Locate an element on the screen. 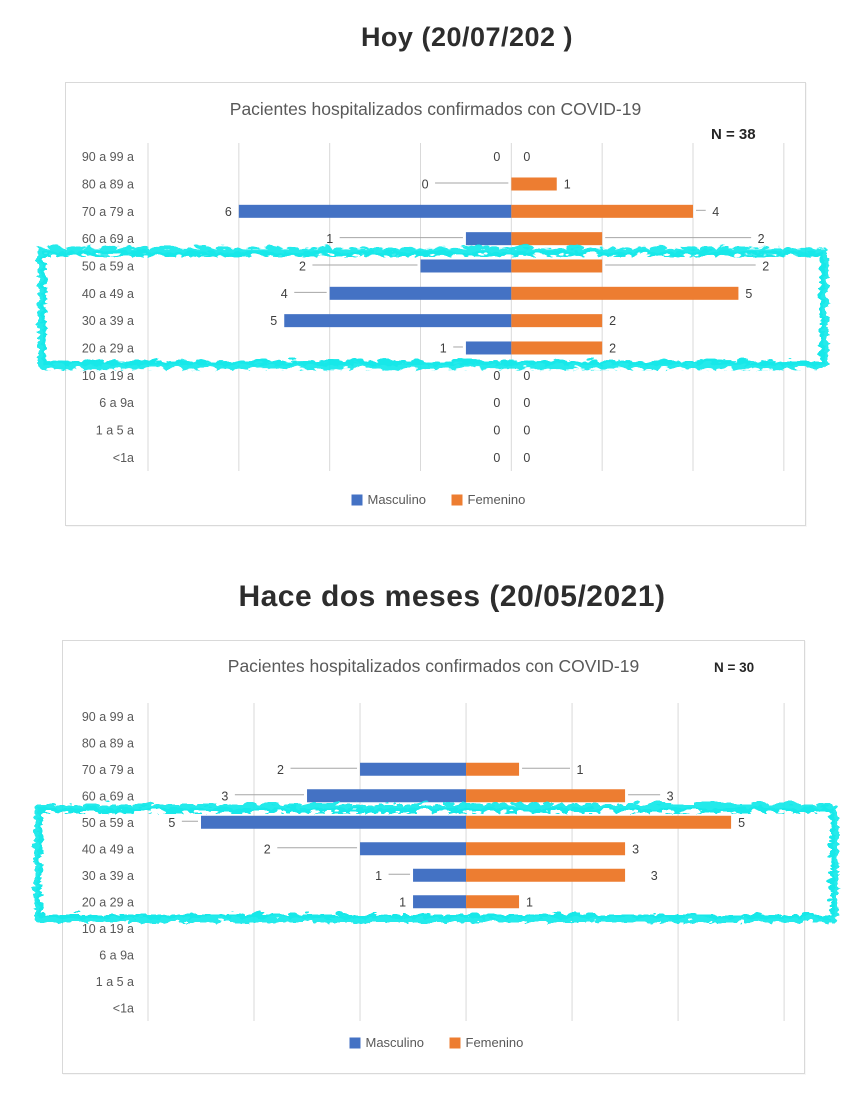  data-label-femenino-70-a-79-a: 1 is located at coordinates (580, 770).